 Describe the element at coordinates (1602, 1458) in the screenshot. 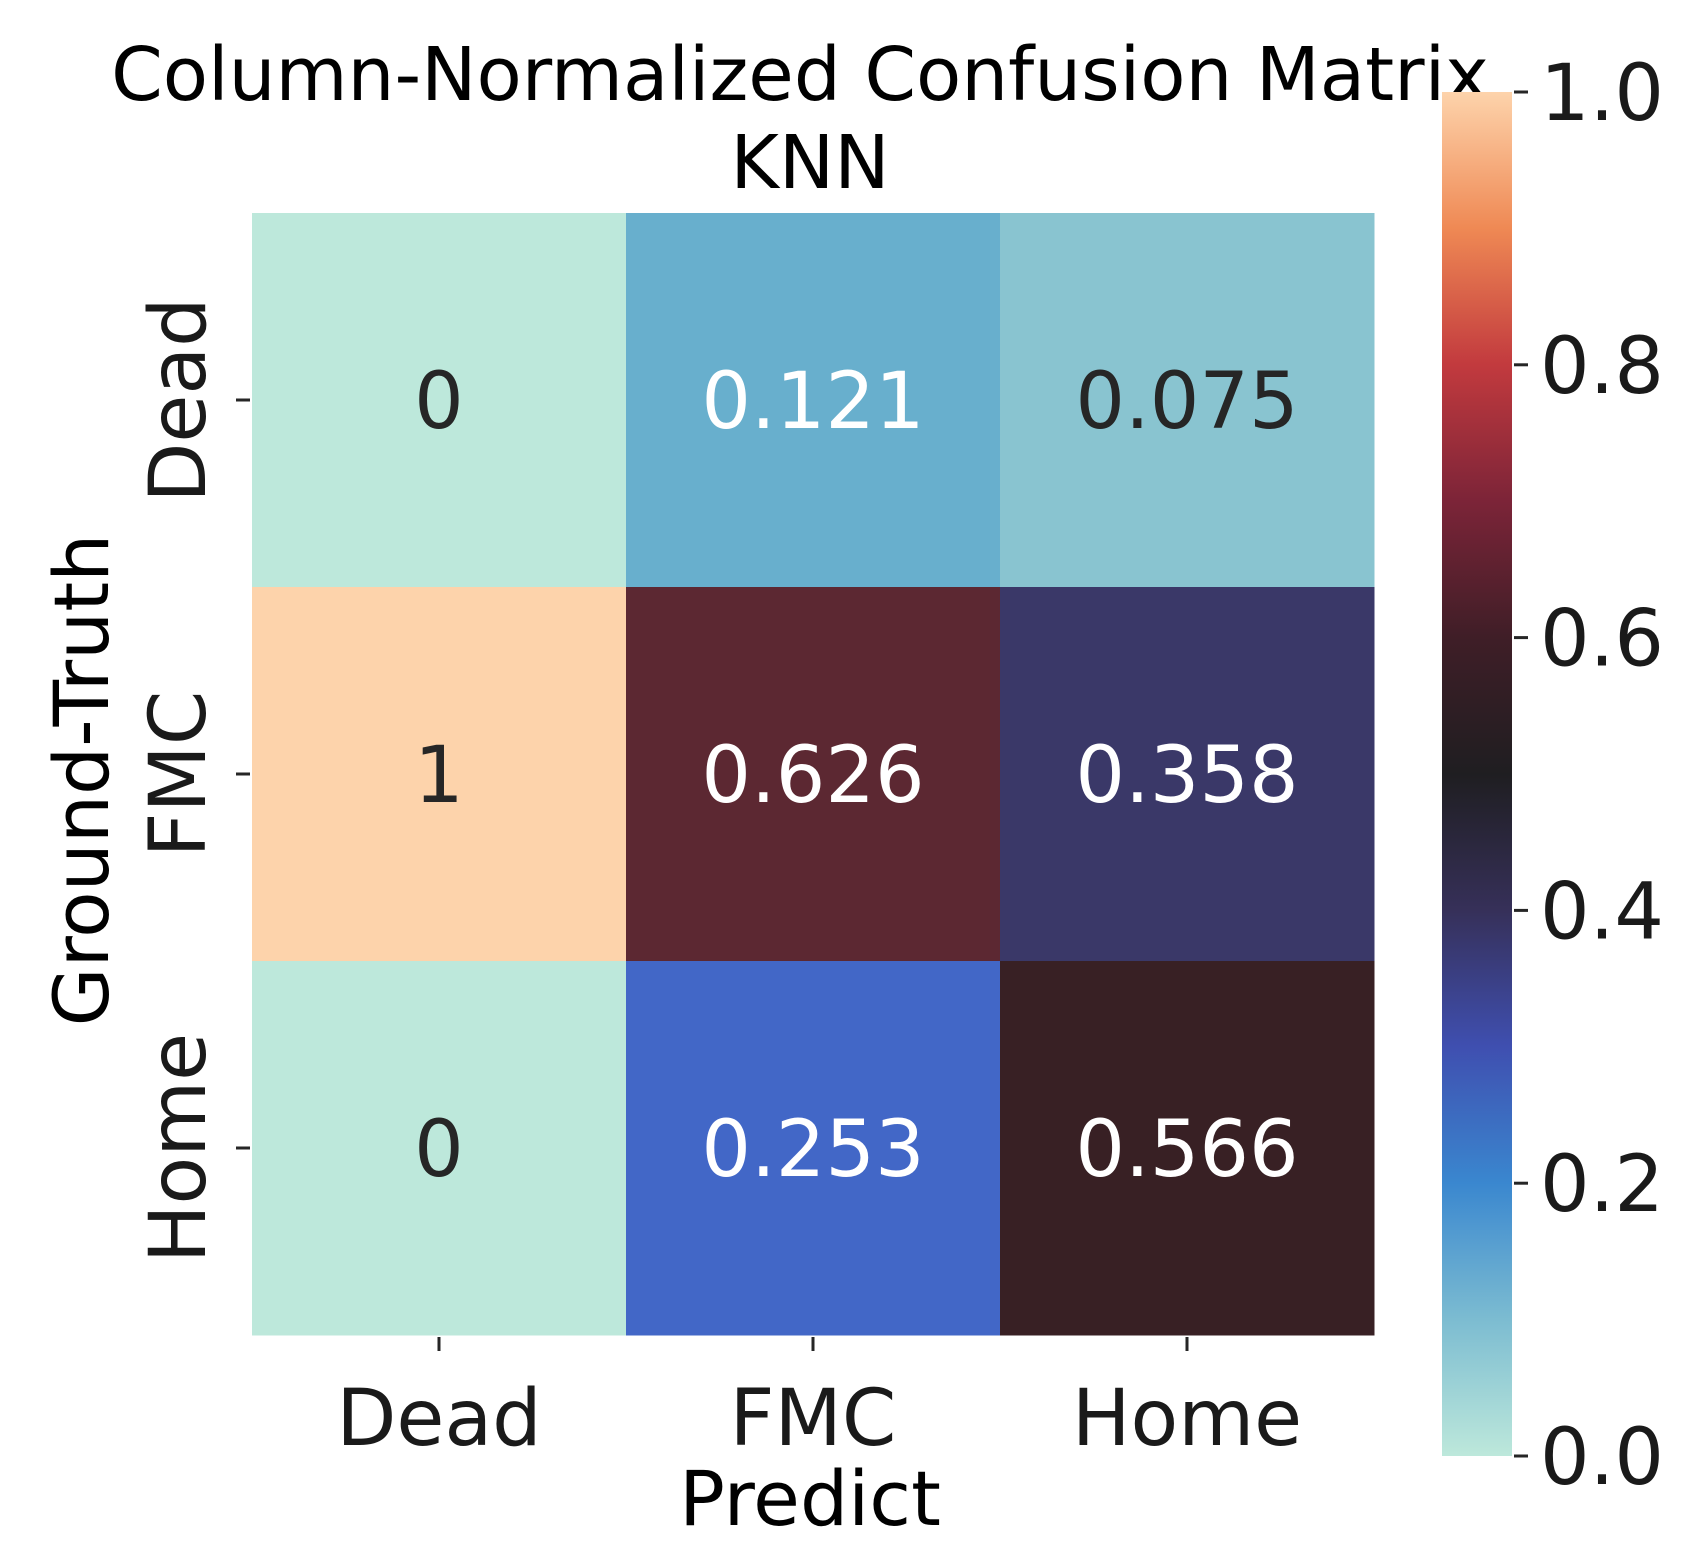

I see `colorbar-tick-label: 0.0` at that location.